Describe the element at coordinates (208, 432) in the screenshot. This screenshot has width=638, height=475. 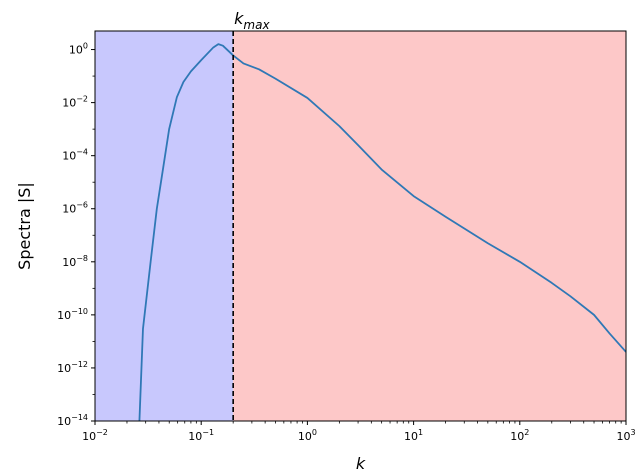
I see `x-tick-label-1-exp: −1` at that location.